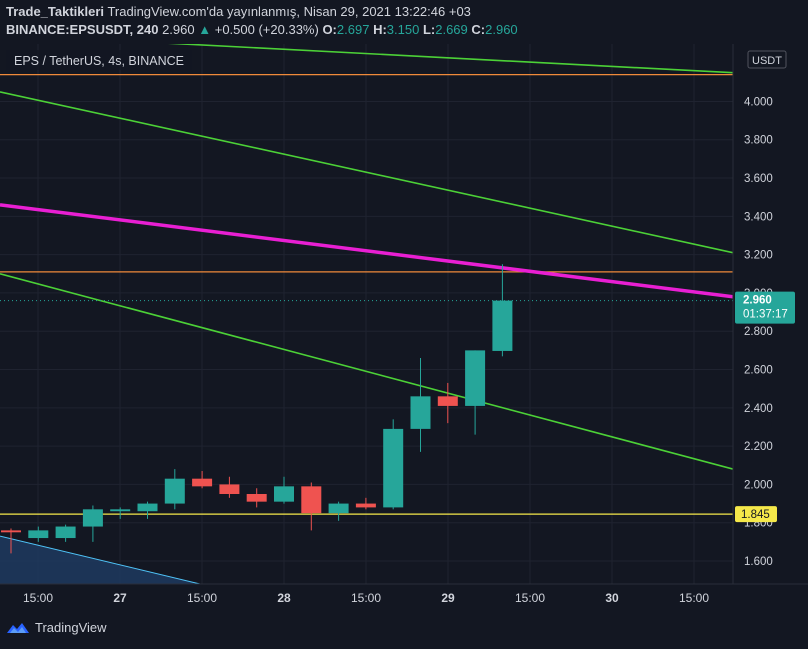 The height and width of the screenshot is (649, 808). What do you see at coordinates (478, 29) in the screenshot?
I see `close-label: C:` at bounding box center [478, 29].